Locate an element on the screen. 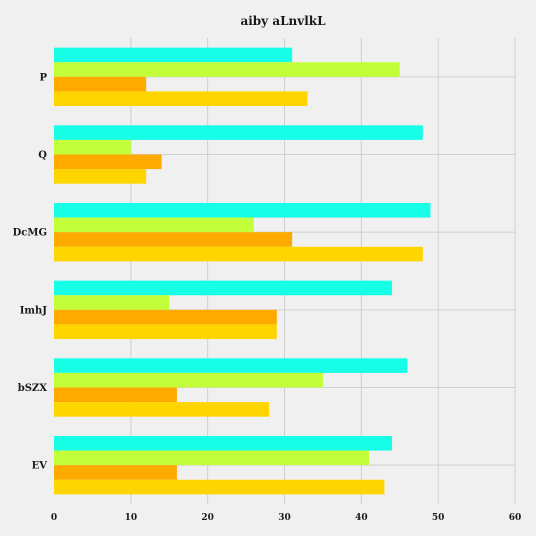 The height and width of the screenshot is (536, 536). x-tick-label: 40 is located at coordinates (361, 518).